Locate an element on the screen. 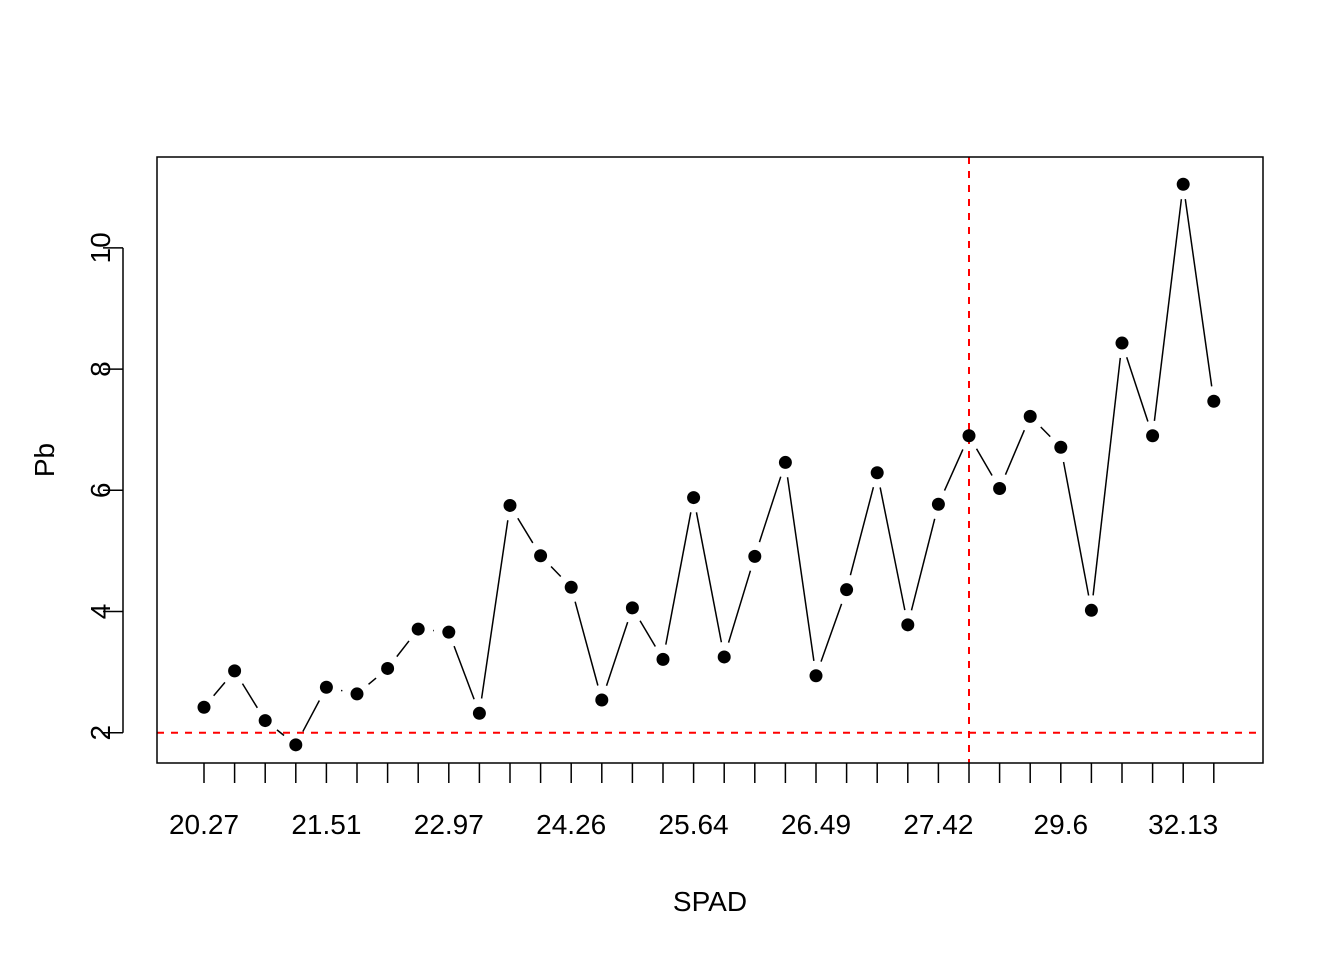  x-tick-label: 25.64 is located at coordinates (694, 824).